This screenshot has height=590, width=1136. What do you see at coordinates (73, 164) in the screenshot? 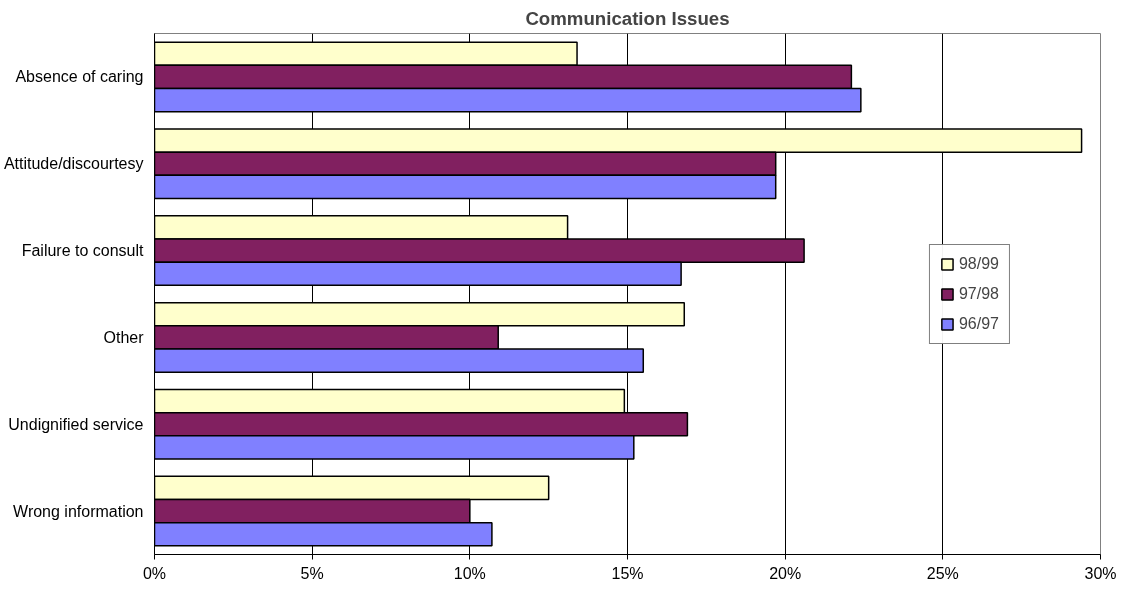
I see `y-tick-label: Attitude/discourtesy` at bounding box center [73, 164].